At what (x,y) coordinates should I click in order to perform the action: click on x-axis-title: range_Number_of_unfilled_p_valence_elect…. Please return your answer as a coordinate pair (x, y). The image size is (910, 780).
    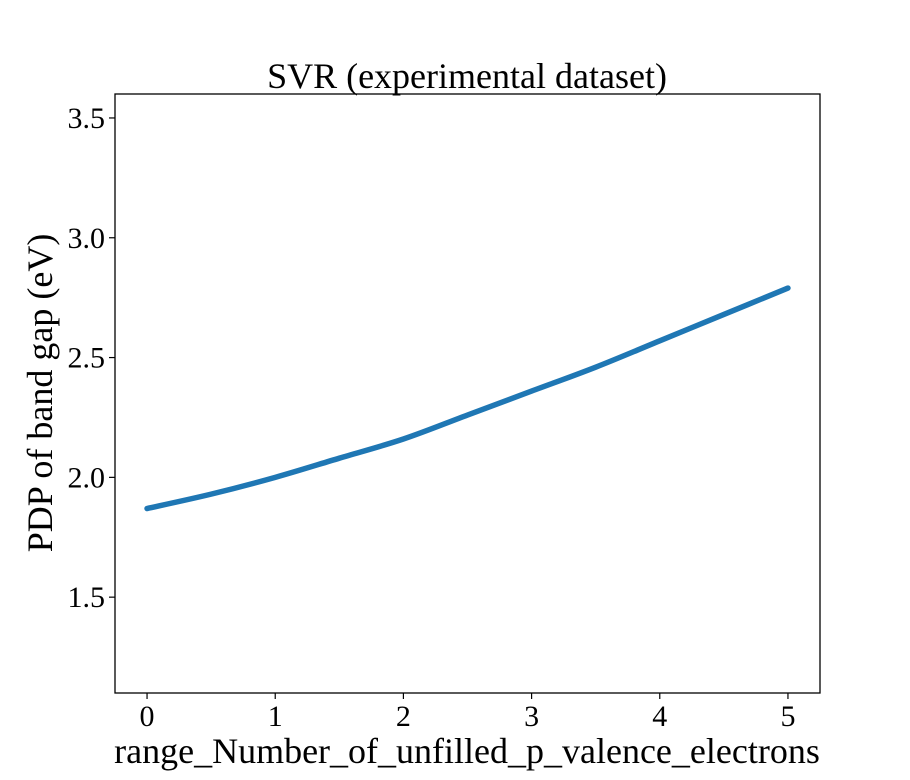
    Looking at the image, I should click on (467, 751).